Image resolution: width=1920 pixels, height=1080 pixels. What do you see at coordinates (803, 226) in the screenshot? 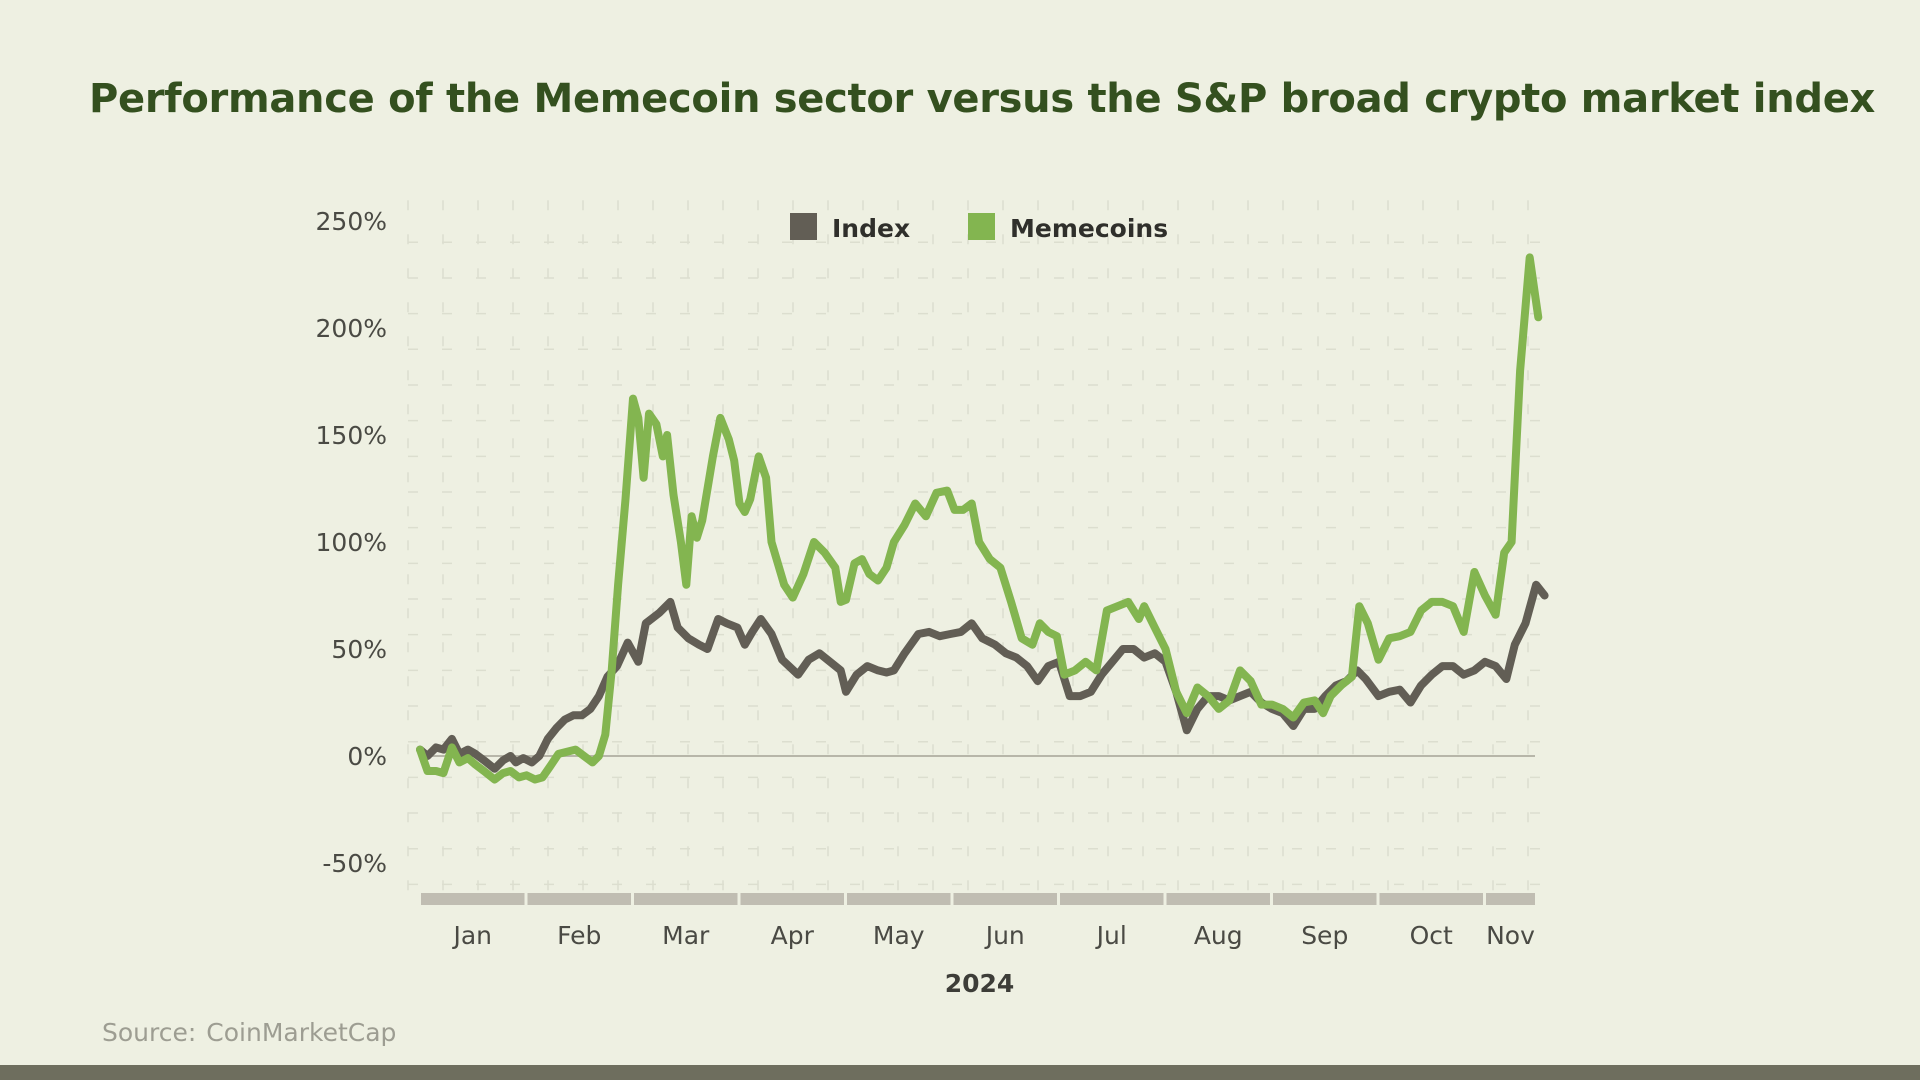
I see `legend-swatch-index` at bounding box center [803, 226].